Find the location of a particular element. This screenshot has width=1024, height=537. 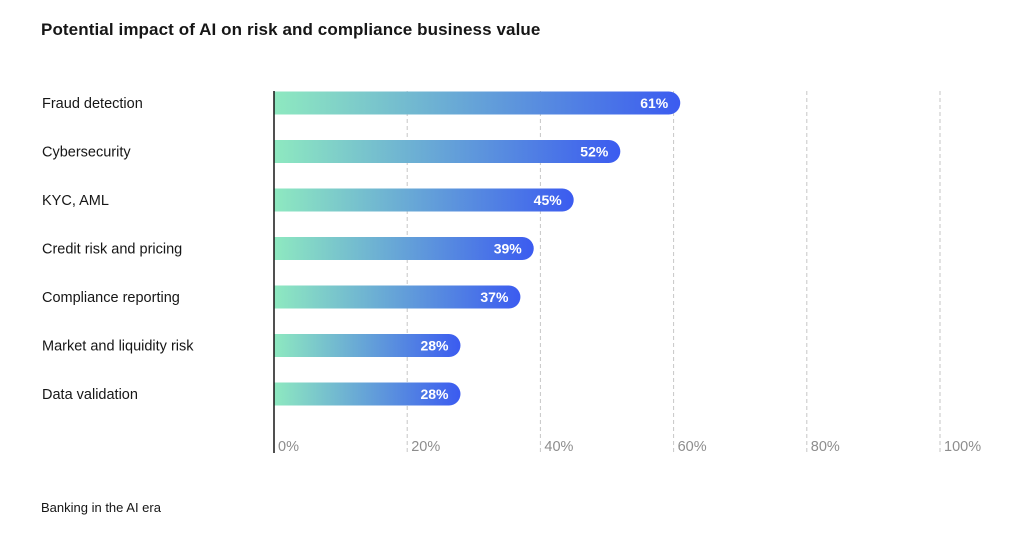

bar-value-label: 37% is located at coordinates (494, 297).